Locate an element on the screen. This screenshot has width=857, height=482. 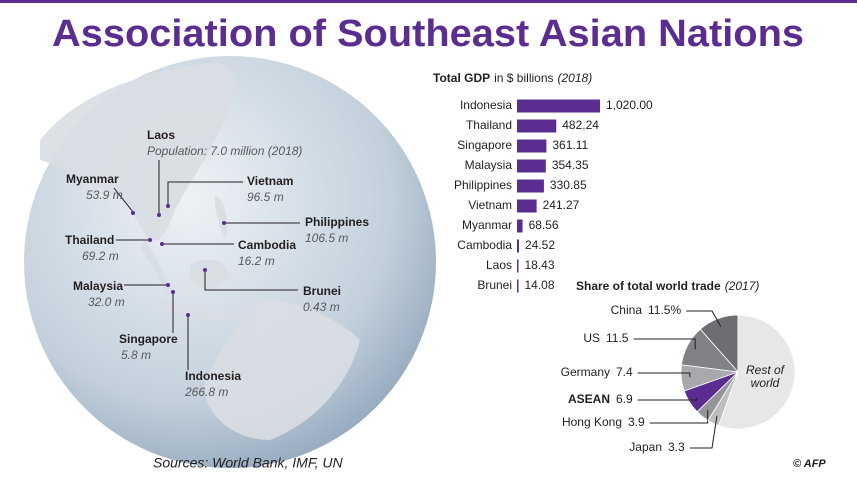
bar-value: 18.43 is located at coordinates (540, 265).